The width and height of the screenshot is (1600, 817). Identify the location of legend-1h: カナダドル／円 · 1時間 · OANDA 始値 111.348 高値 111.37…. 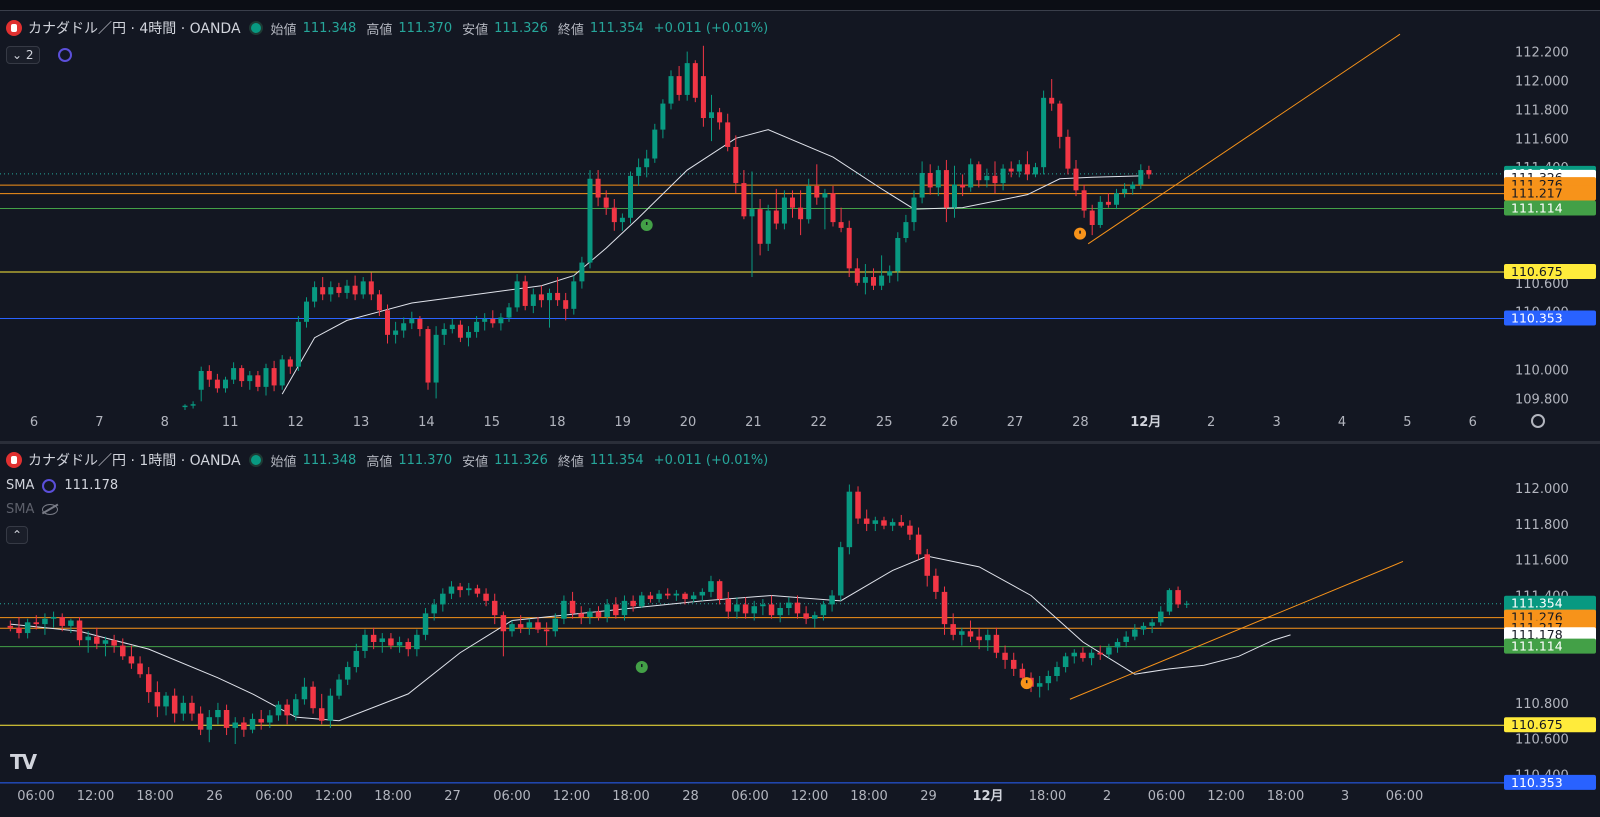
(389, 460).